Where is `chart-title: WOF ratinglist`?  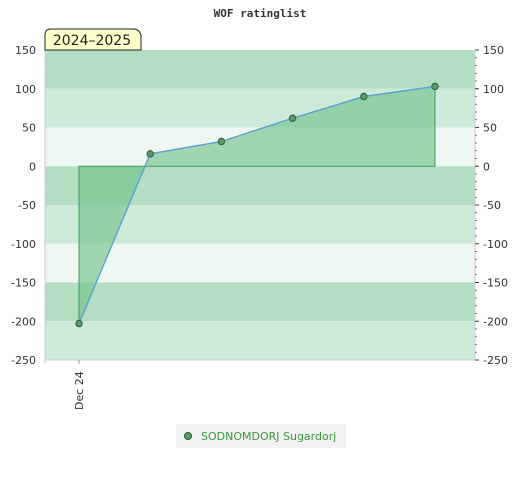 chart-title: WOF ratinglist is located at coordinates (260, 13).